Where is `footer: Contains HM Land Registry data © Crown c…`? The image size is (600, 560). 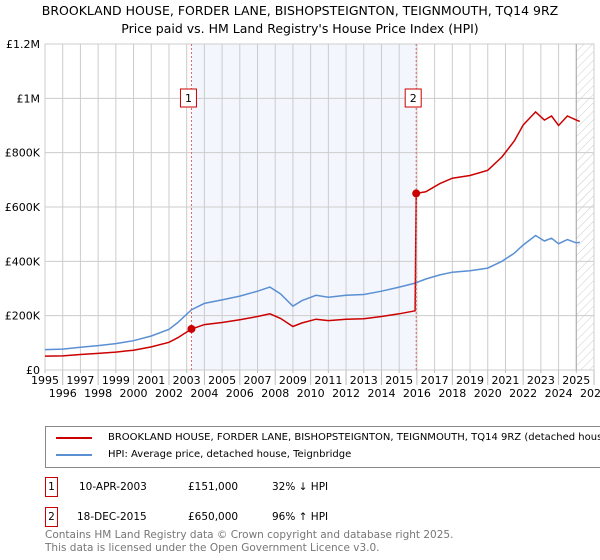 footer: Contains HM Land Registry data © Crown c… is located at coordinates (249, 542).